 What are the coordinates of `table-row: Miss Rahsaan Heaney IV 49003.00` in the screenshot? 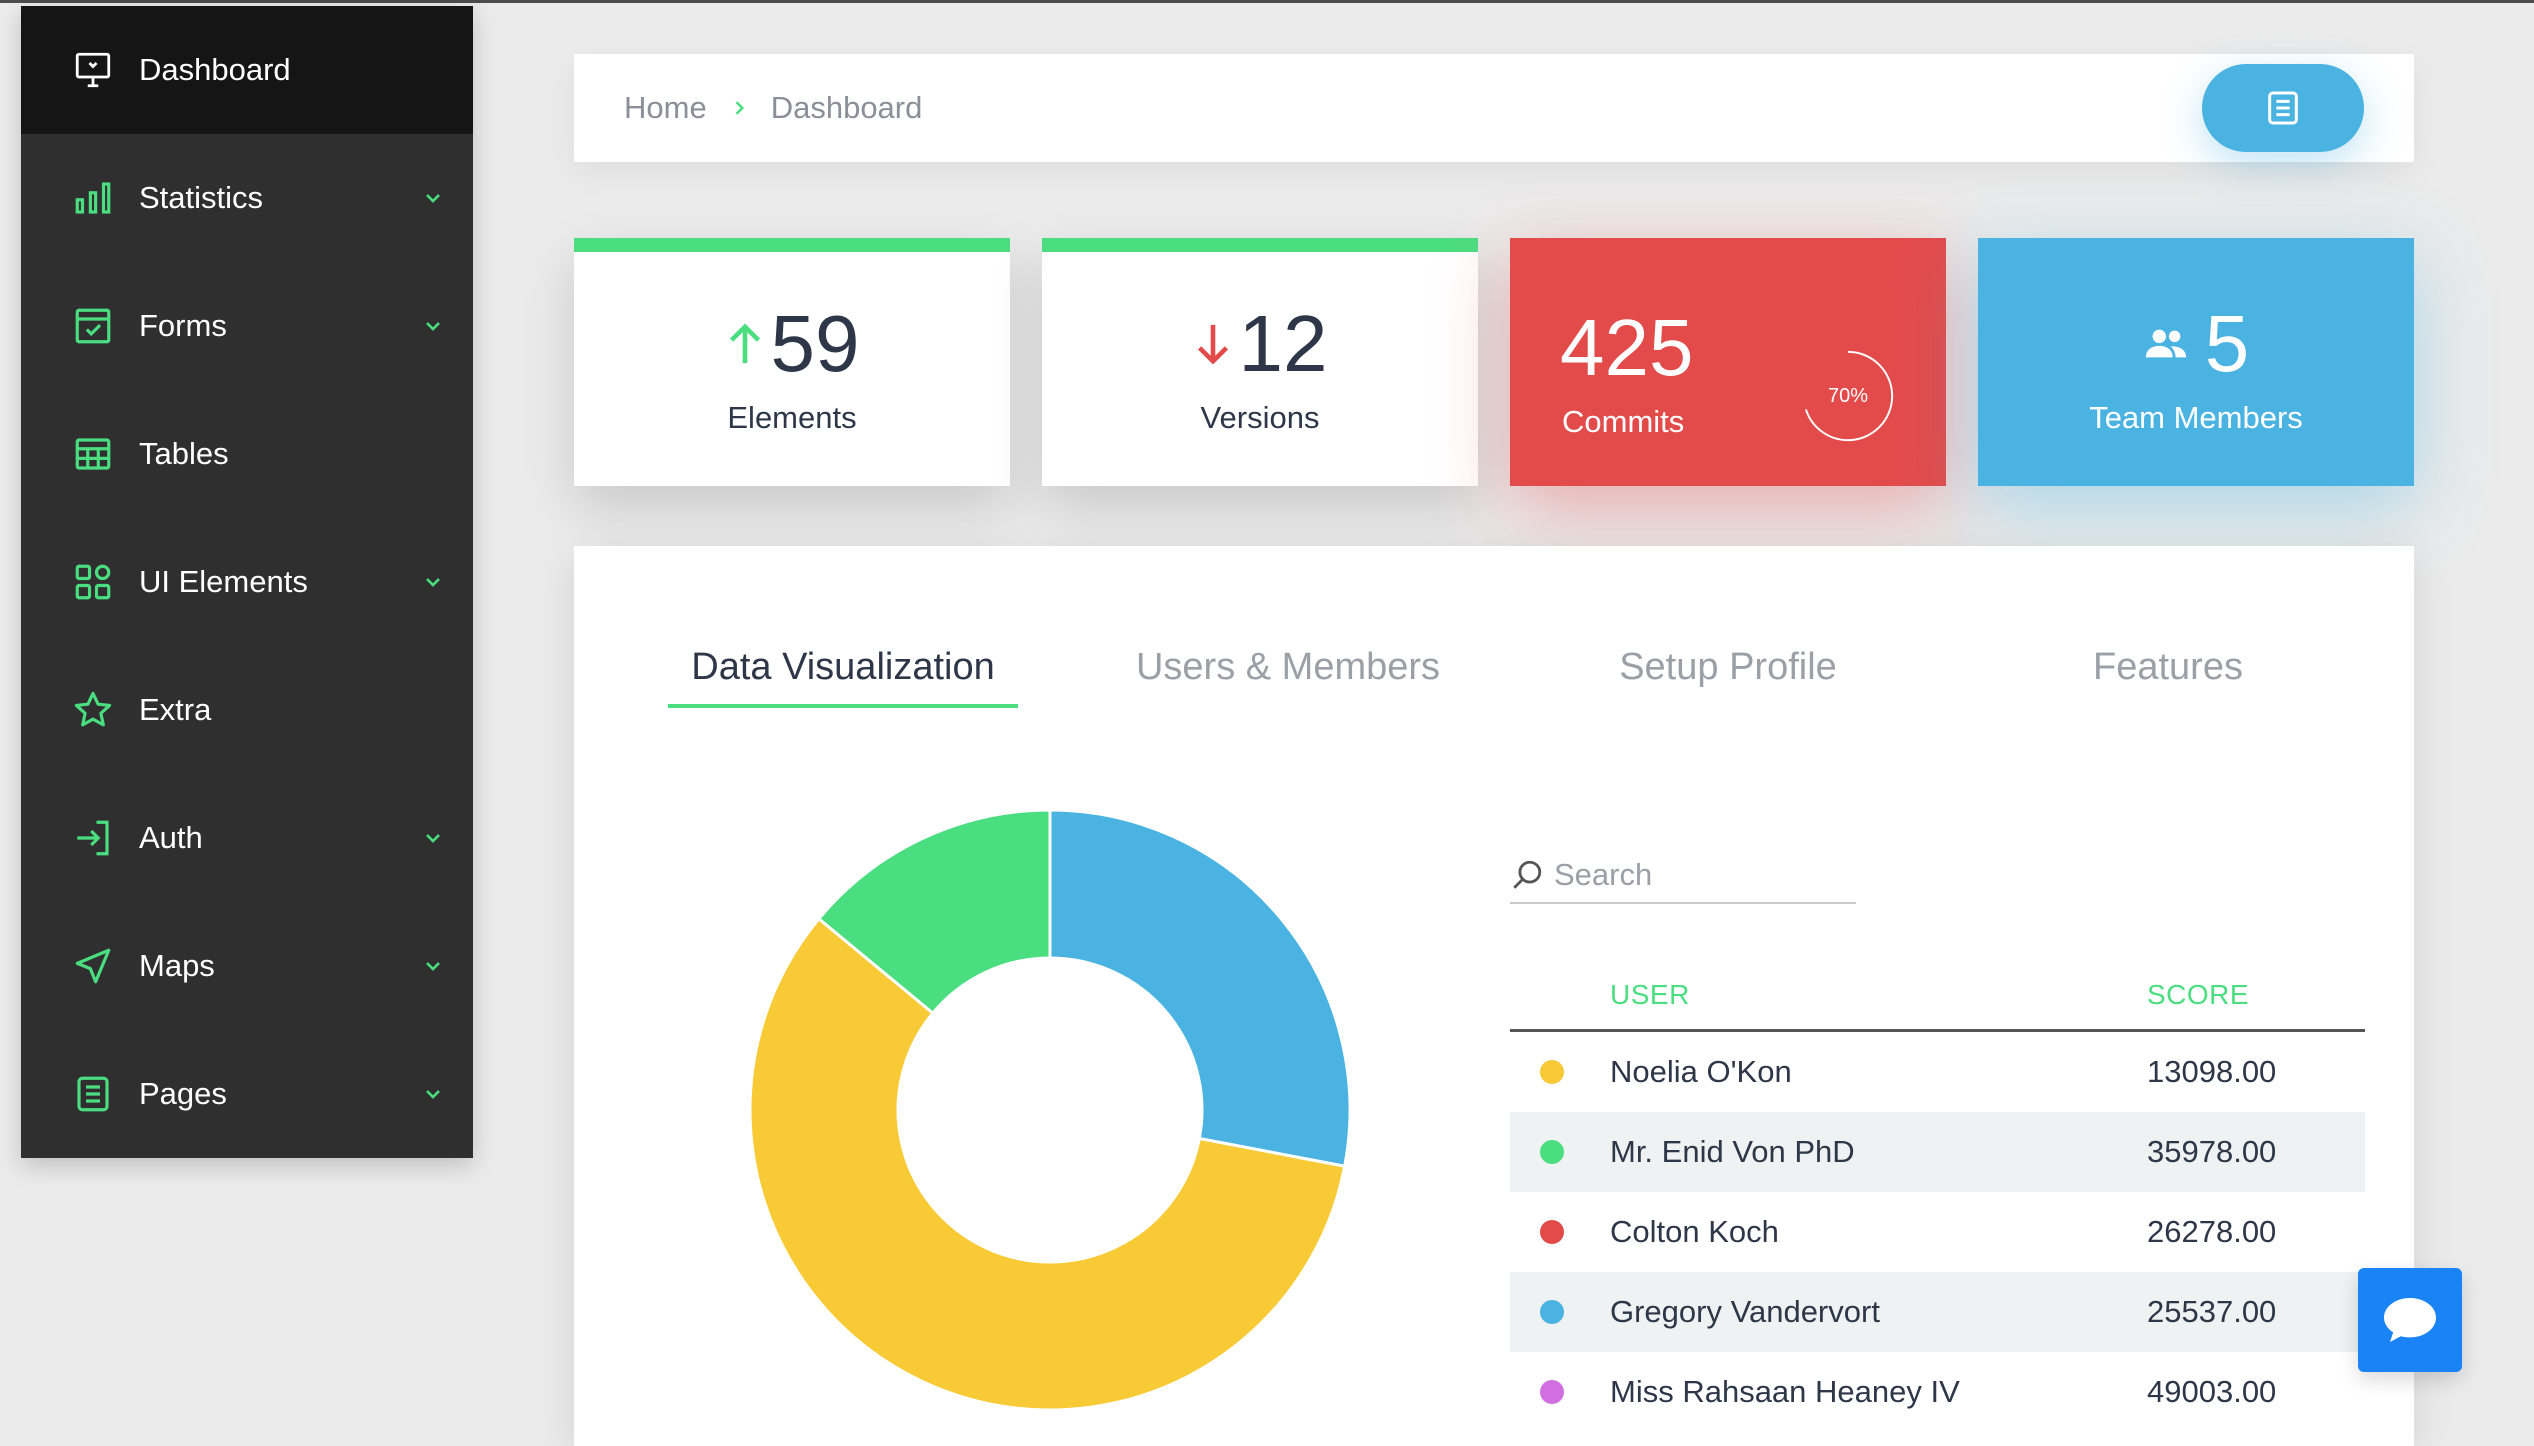 It's located at (1937, 1392).